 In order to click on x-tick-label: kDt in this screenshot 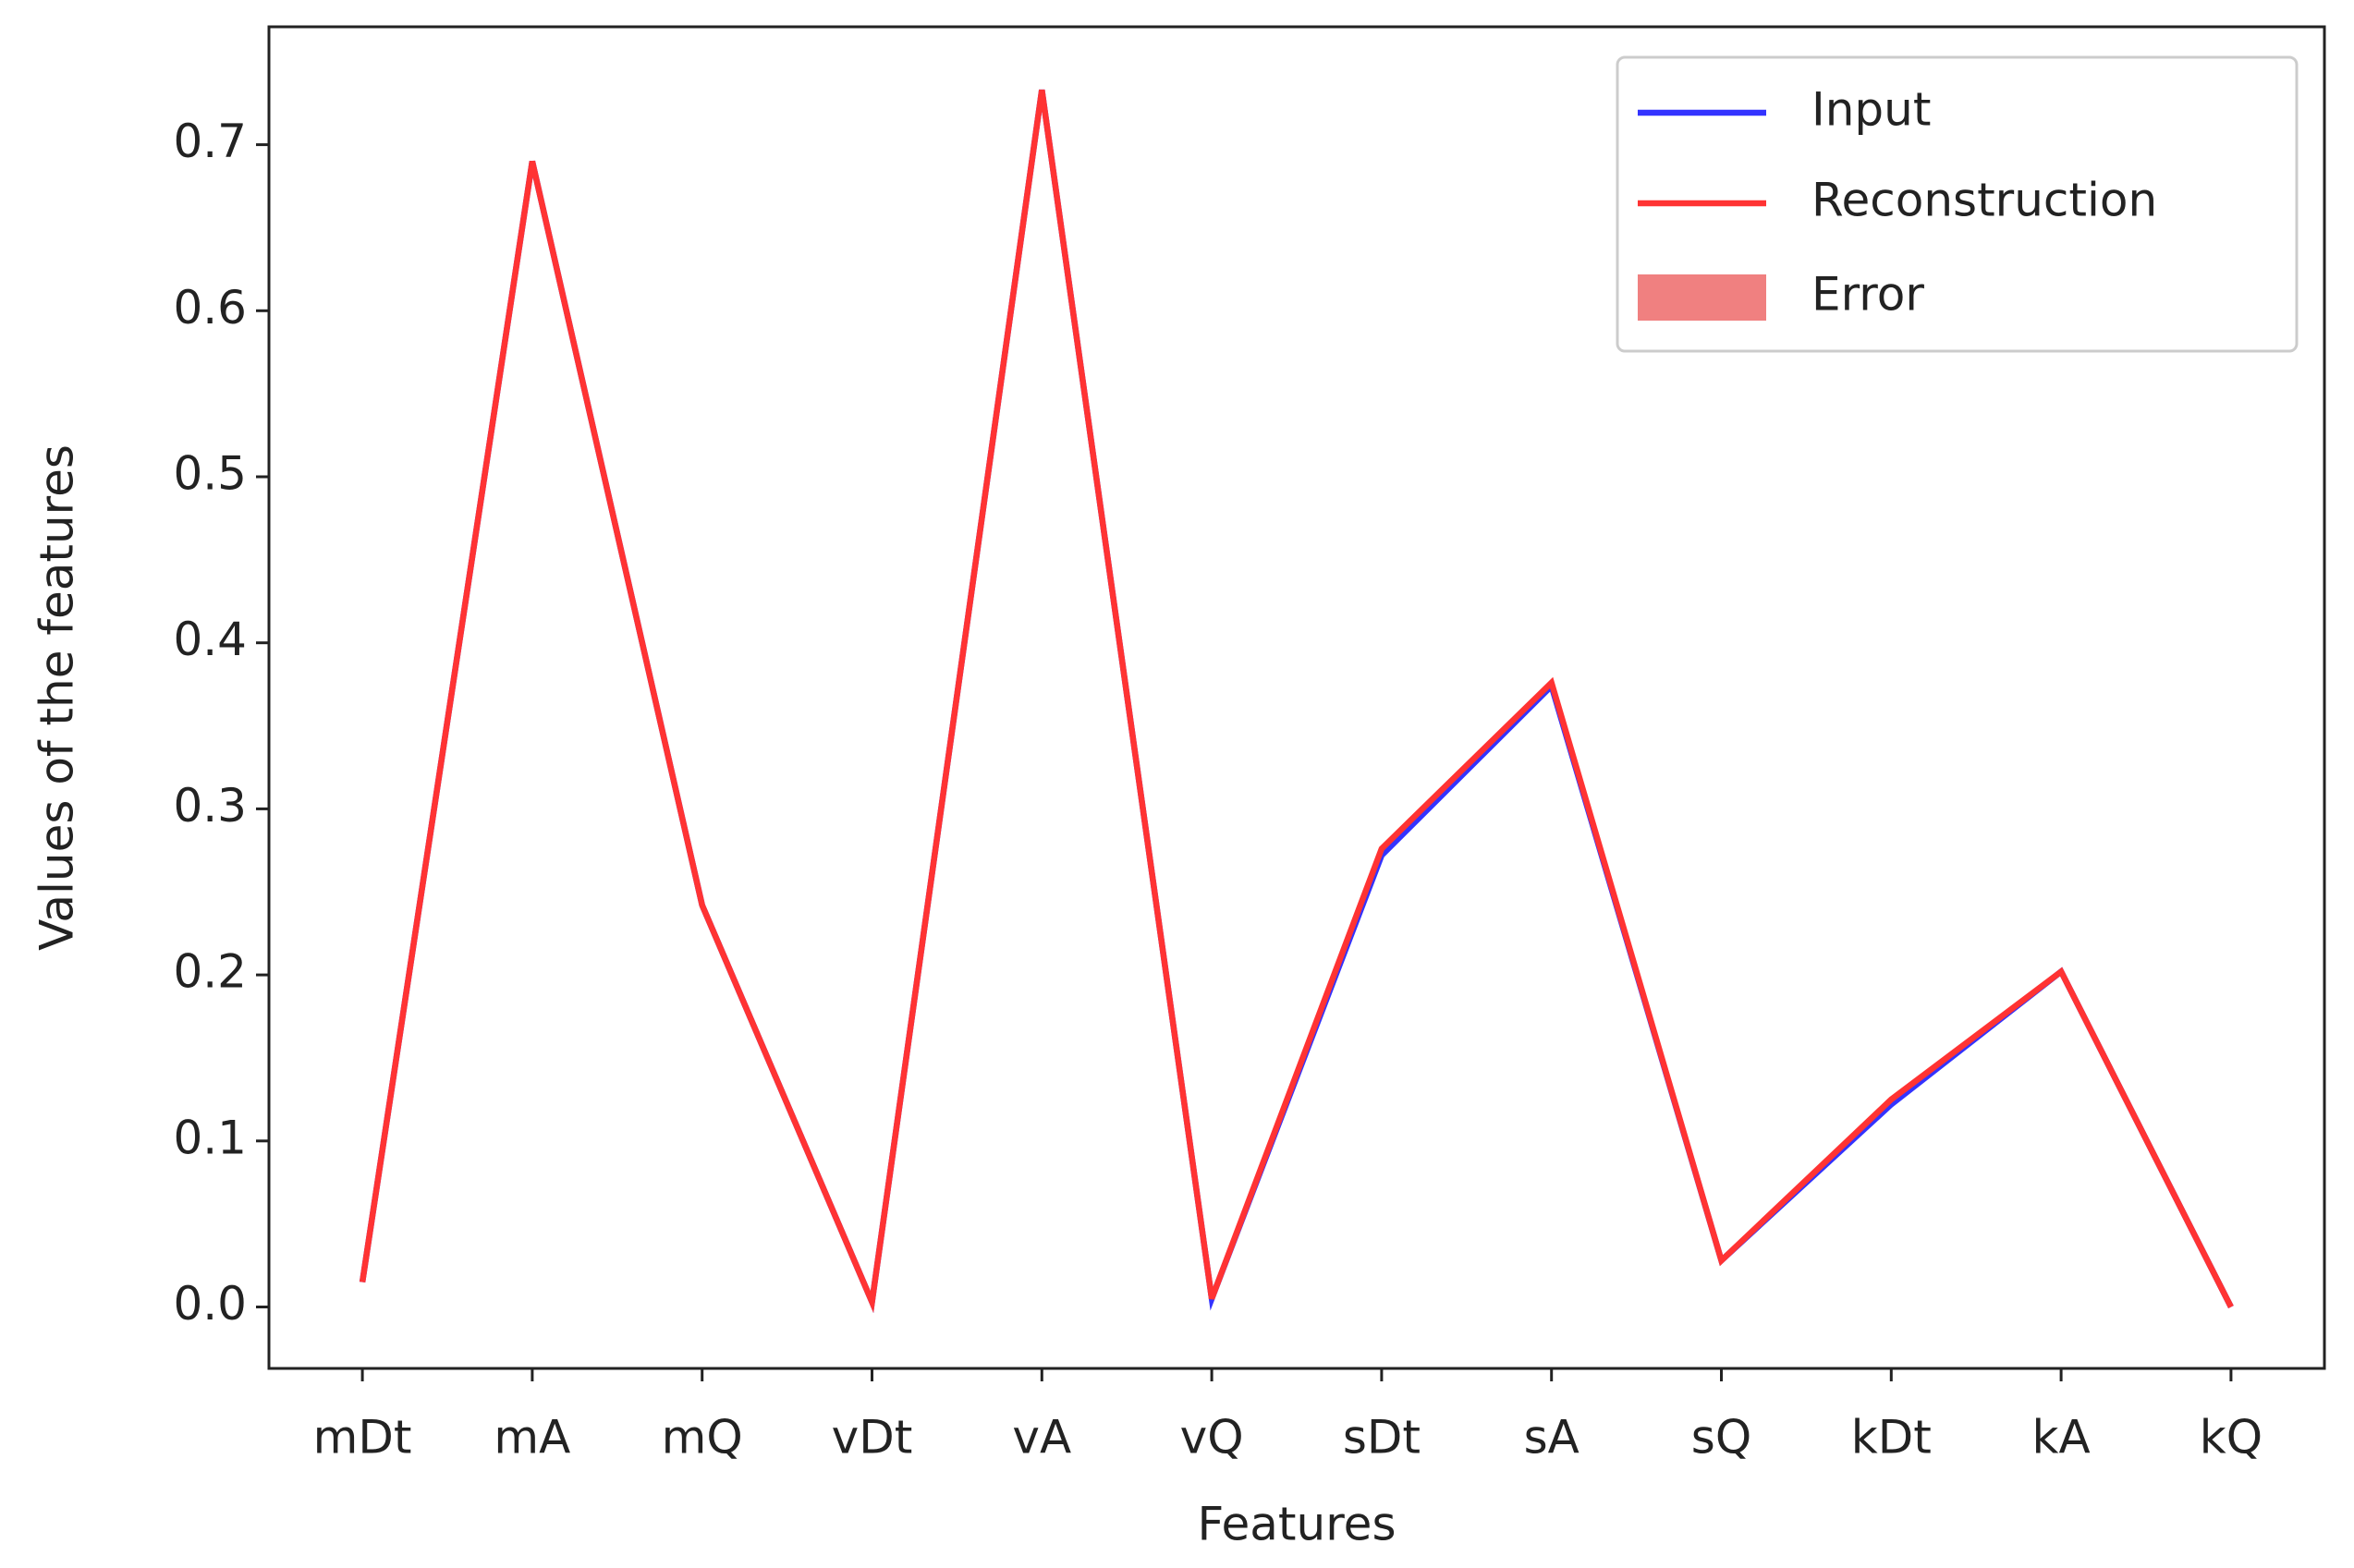, I will do `click(1891, 1438)`.